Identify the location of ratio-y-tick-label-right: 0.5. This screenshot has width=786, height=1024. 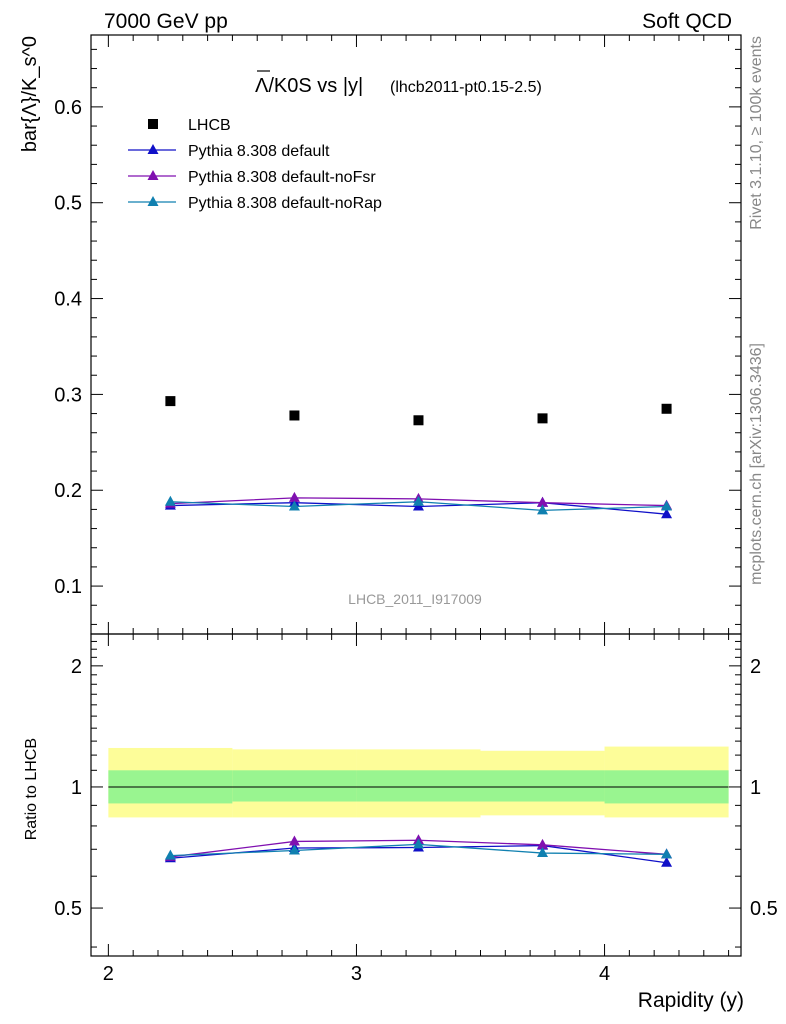
(764, 909).